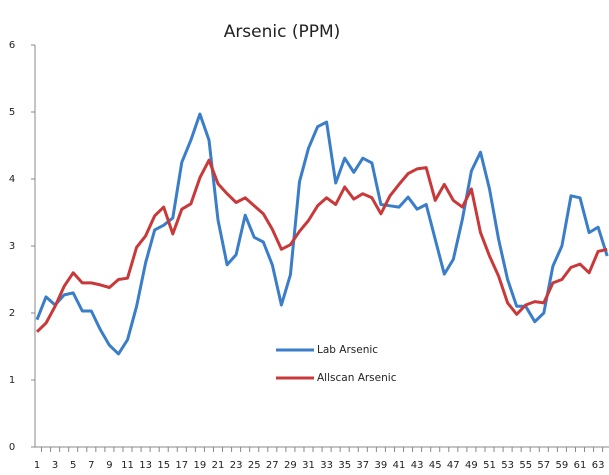 The image size is (609, 475). What do you see at coordinates (12, 45) in the screenshot?
I see `y-tick-label: 6` at bounding box center [12, 45].